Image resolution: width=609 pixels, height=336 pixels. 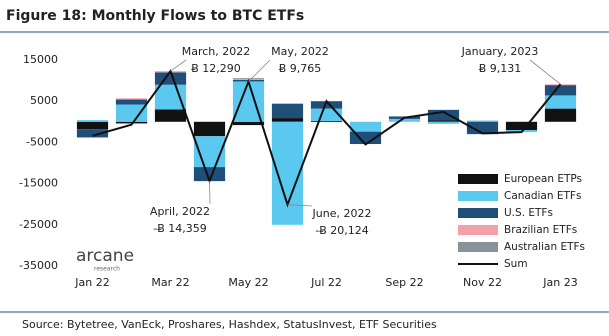 I want to click on x-tick-label: Jul 22, so click(x=326, y=282).